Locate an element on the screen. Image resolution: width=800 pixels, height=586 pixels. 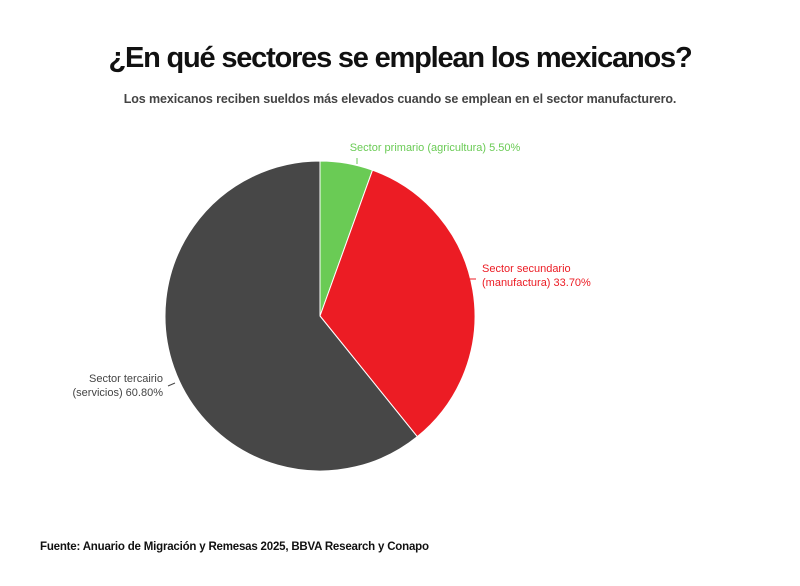
slice-label-line: Sector secundario is located at coordinates (526, 269).